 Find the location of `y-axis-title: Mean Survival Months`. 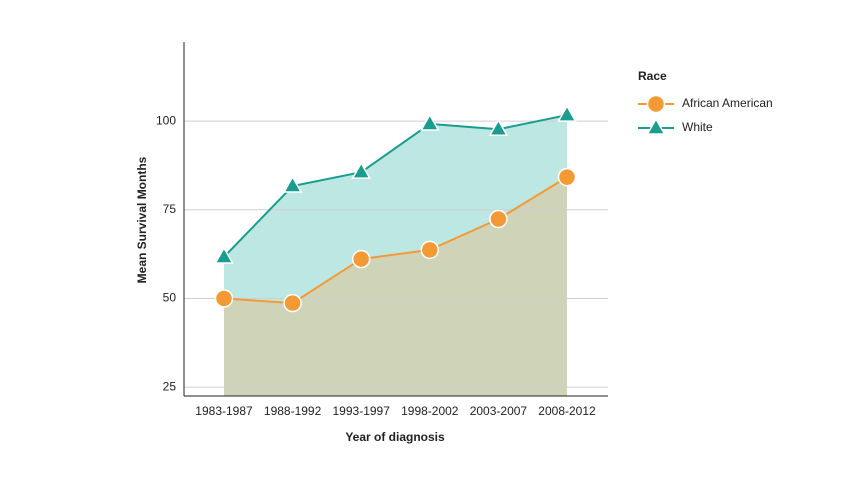

y-axis-title: Mean Survival Months is located at coordinates (142, 219).